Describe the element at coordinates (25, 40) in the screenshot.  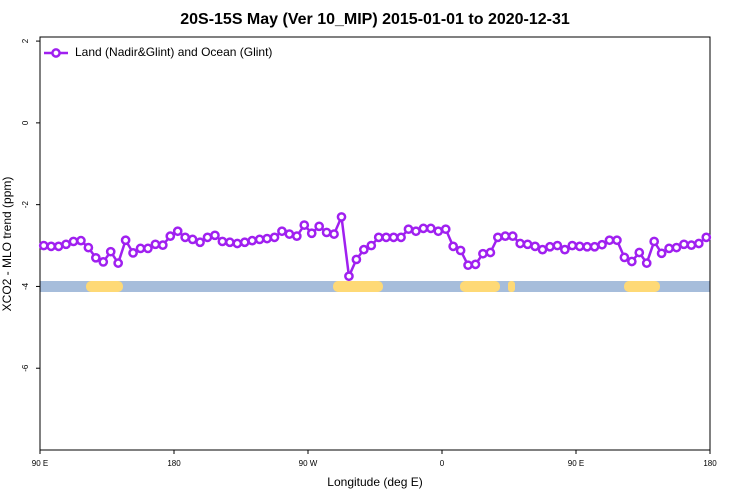
I see `y-tick-label: 2` at that location.